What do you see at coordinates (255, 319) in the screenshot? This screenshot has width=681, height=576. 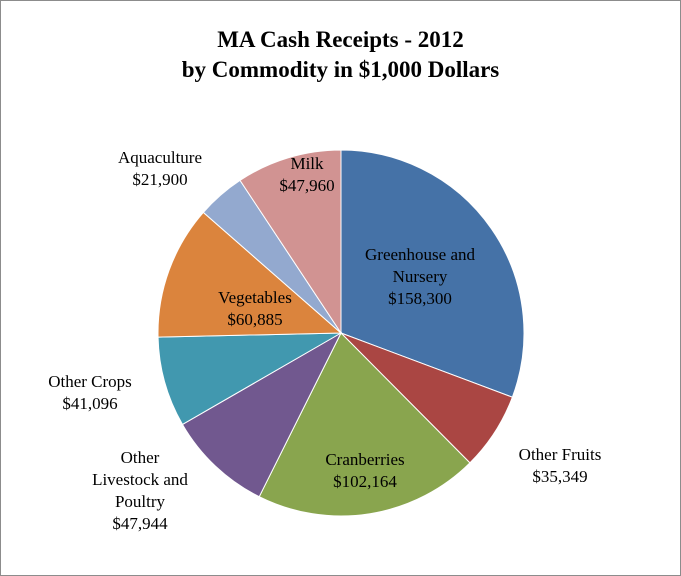 I see `value-label: $60,885` at bounding box center [255, 319].